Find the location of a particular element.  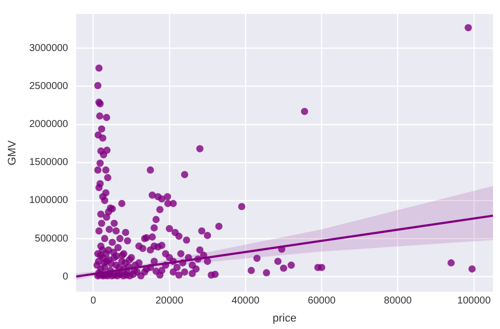

x-tick-label: 0 is located at coordinates (93, 301).